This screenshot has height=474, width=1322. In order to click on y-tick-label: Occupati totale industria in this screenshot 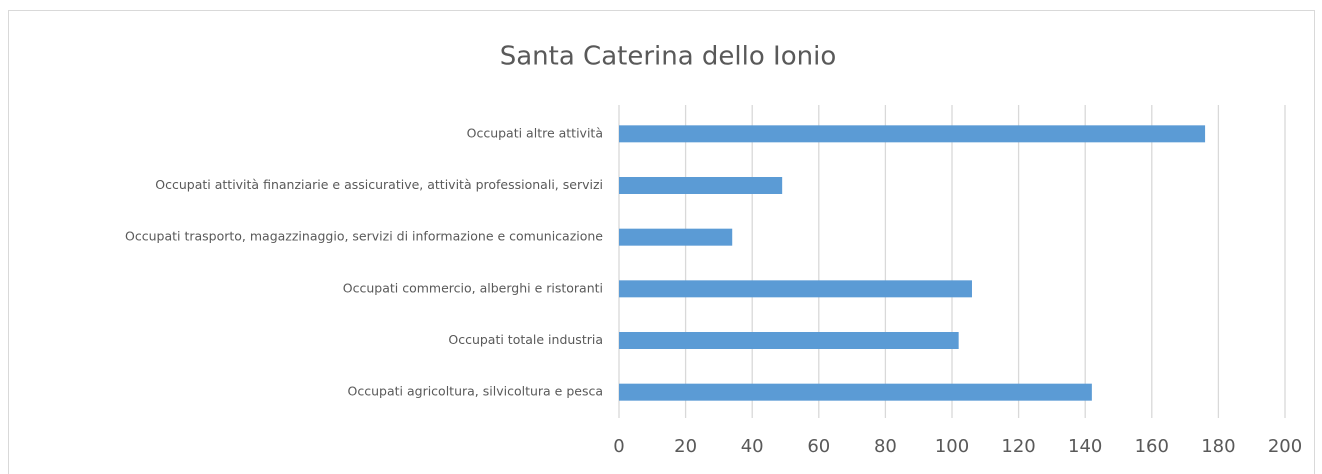, I will do `click(525, 339)`.